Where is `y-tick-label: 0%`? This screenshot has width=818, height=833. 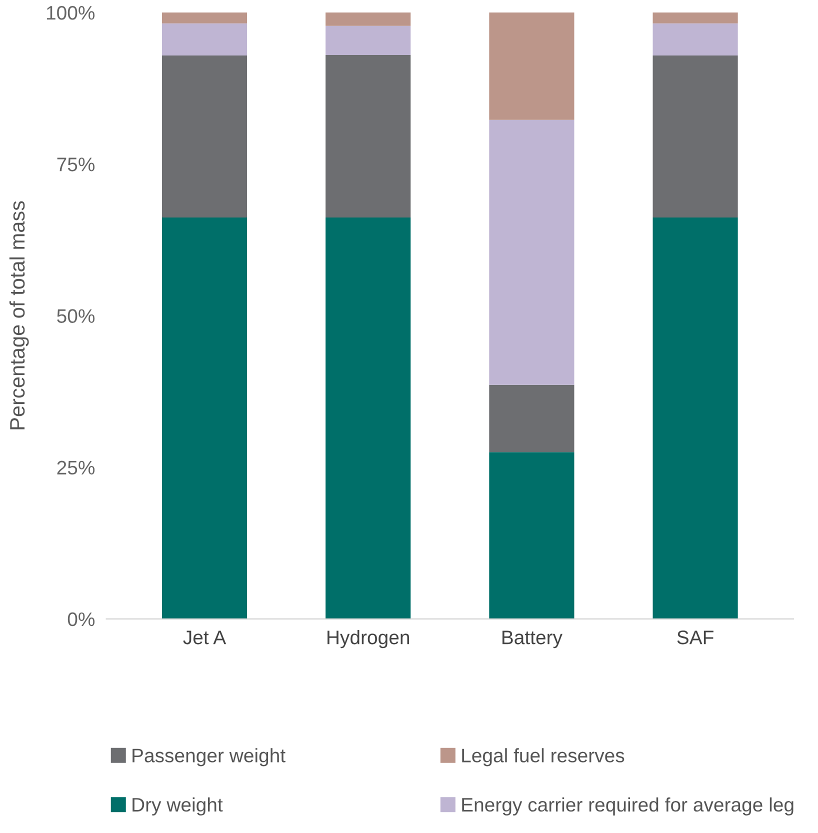
y-tick-label: 0% is located at coordinates (81, 619).